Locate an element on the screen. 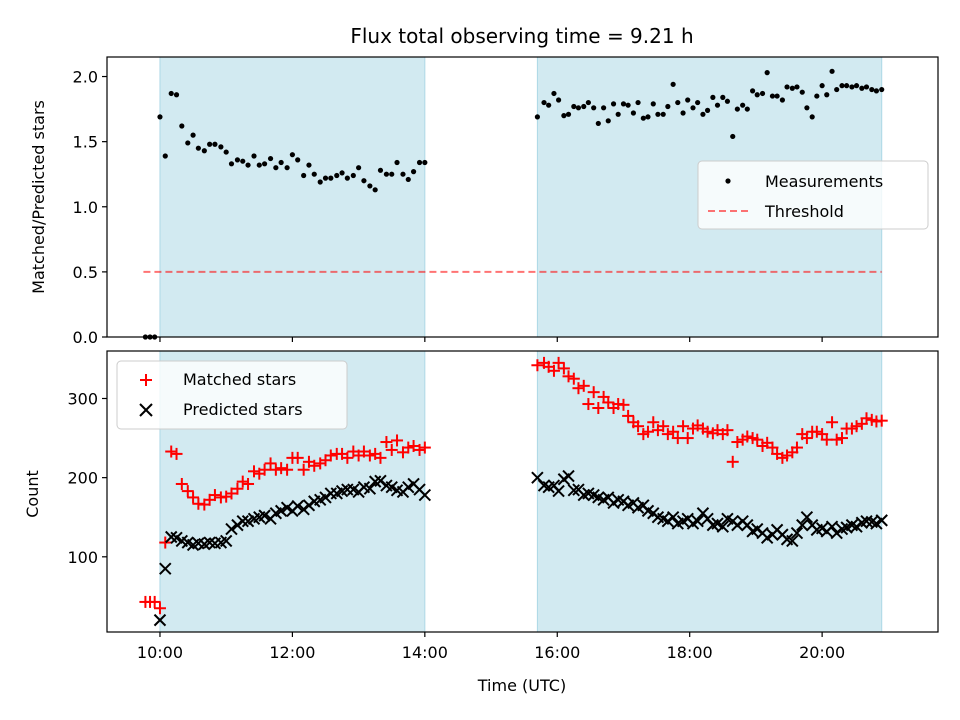 This screenshot has height=720, width=960. predicted-legend-marker is located at coordinates (146, 410).